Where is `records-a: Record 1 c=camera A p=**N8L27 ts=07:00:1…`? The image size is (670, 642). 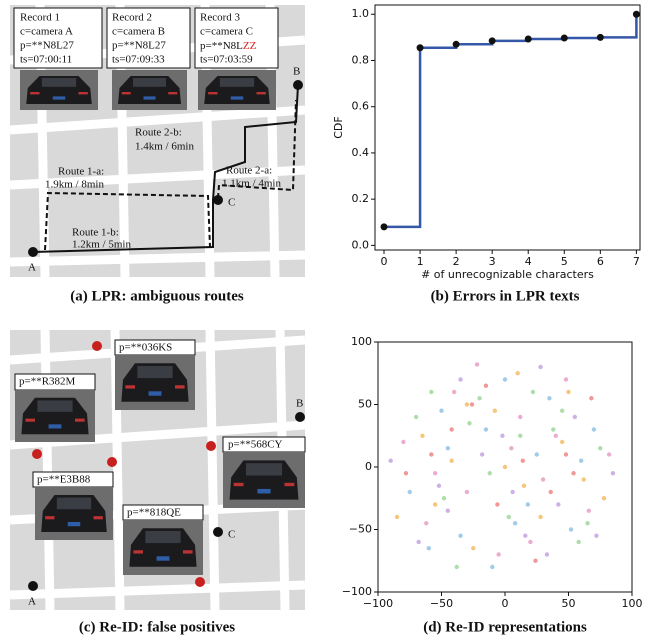
records-a: Record 1 c=camera A p=**N8L27 ts=07:00:1… is located at coordinates (146, 38).